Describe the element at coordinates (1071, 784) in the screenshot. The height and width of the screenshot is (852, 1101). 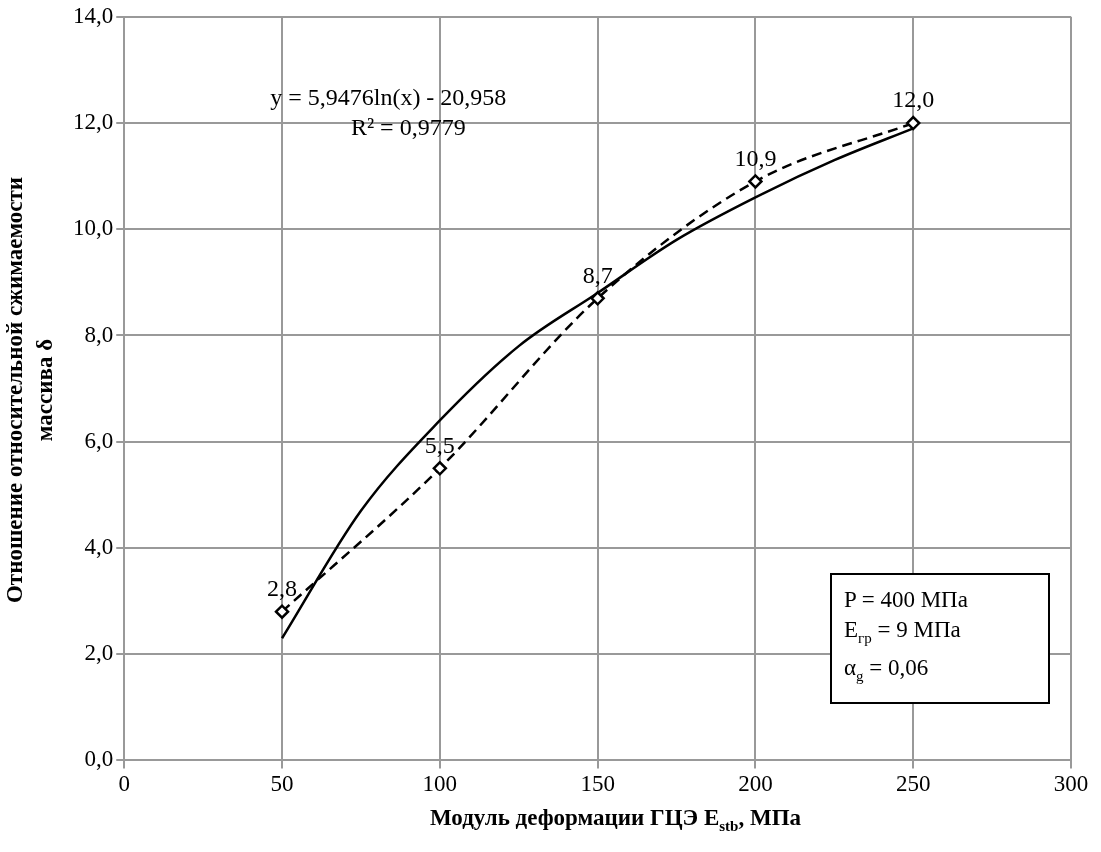
I see `x-tick-label: 300` at that location.